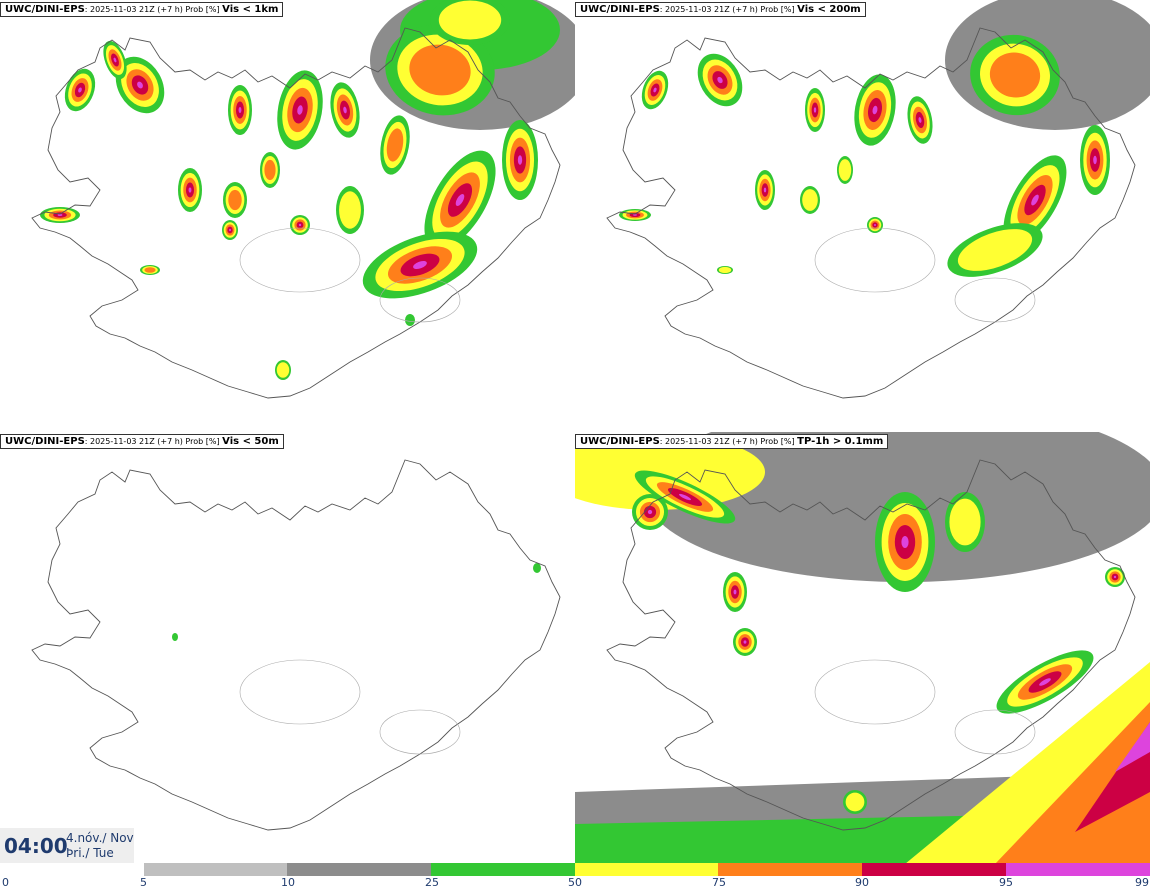  Describe the element at coordinates (719, 882) in the screenshot. I see `colorbar-label: 75` at that location.